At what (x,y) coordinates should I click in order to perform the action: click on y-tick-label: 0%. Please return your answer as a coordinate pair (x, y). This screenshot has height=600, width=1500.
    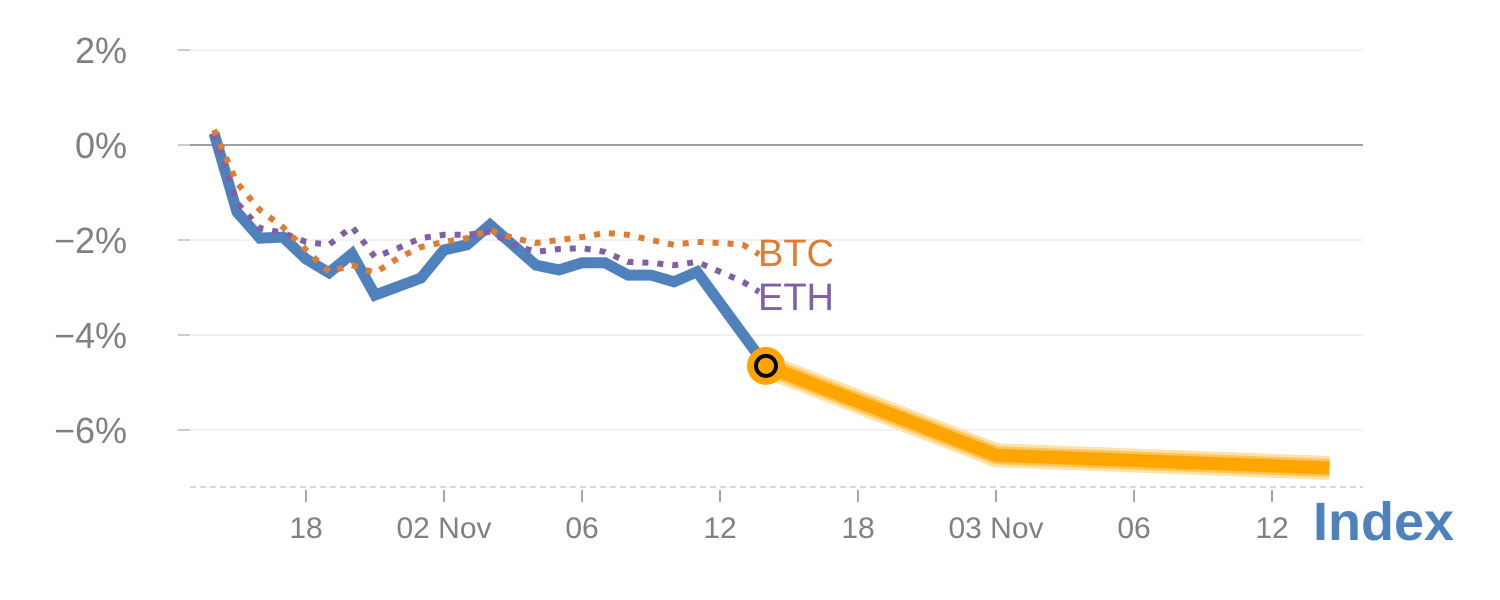
    Looking at the image, I should click on (101, 145).